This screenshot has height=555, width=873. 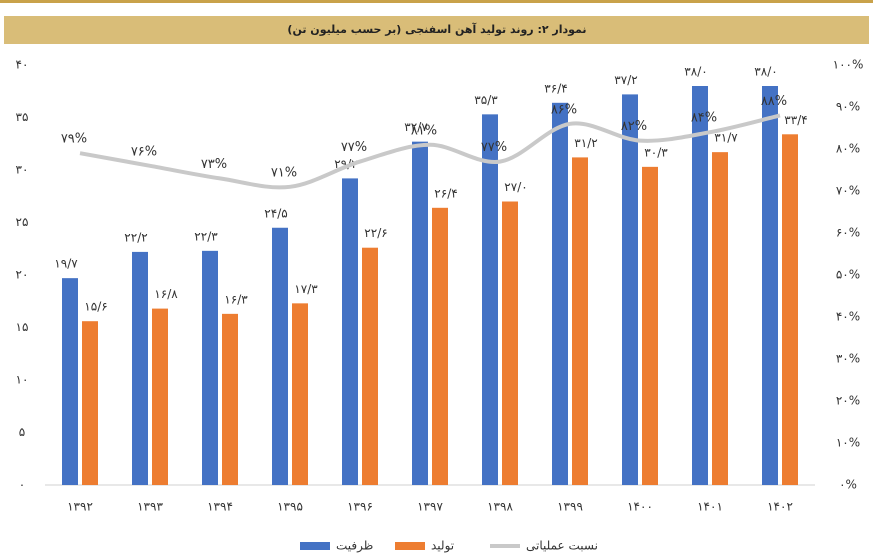 I want to click on bar-value-label: ۲۶/۴, so click(x=445, y=193).